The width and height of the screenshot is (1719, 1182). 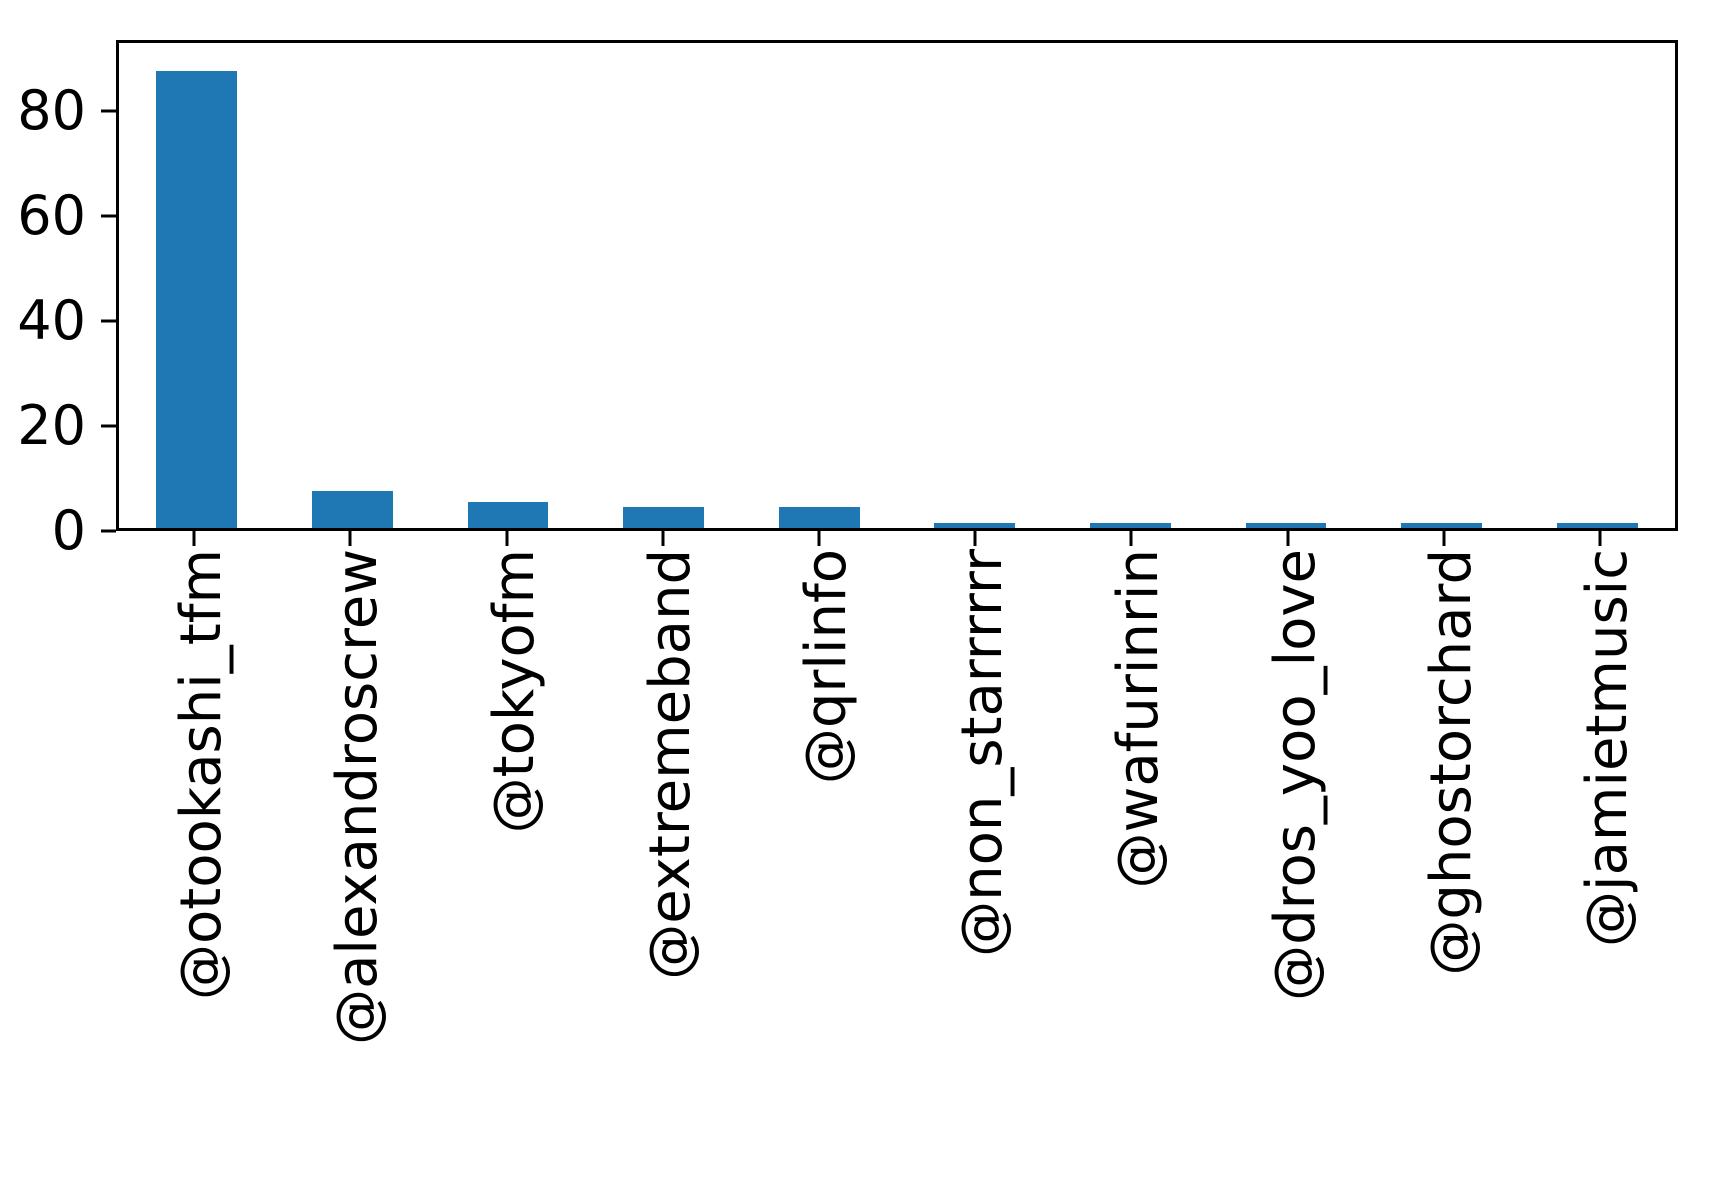 What do you see at coordinates (982, 753) in the screenshot?
I see `x-tick-label: @non_starrrrrr` at bounding box center [982, 753].